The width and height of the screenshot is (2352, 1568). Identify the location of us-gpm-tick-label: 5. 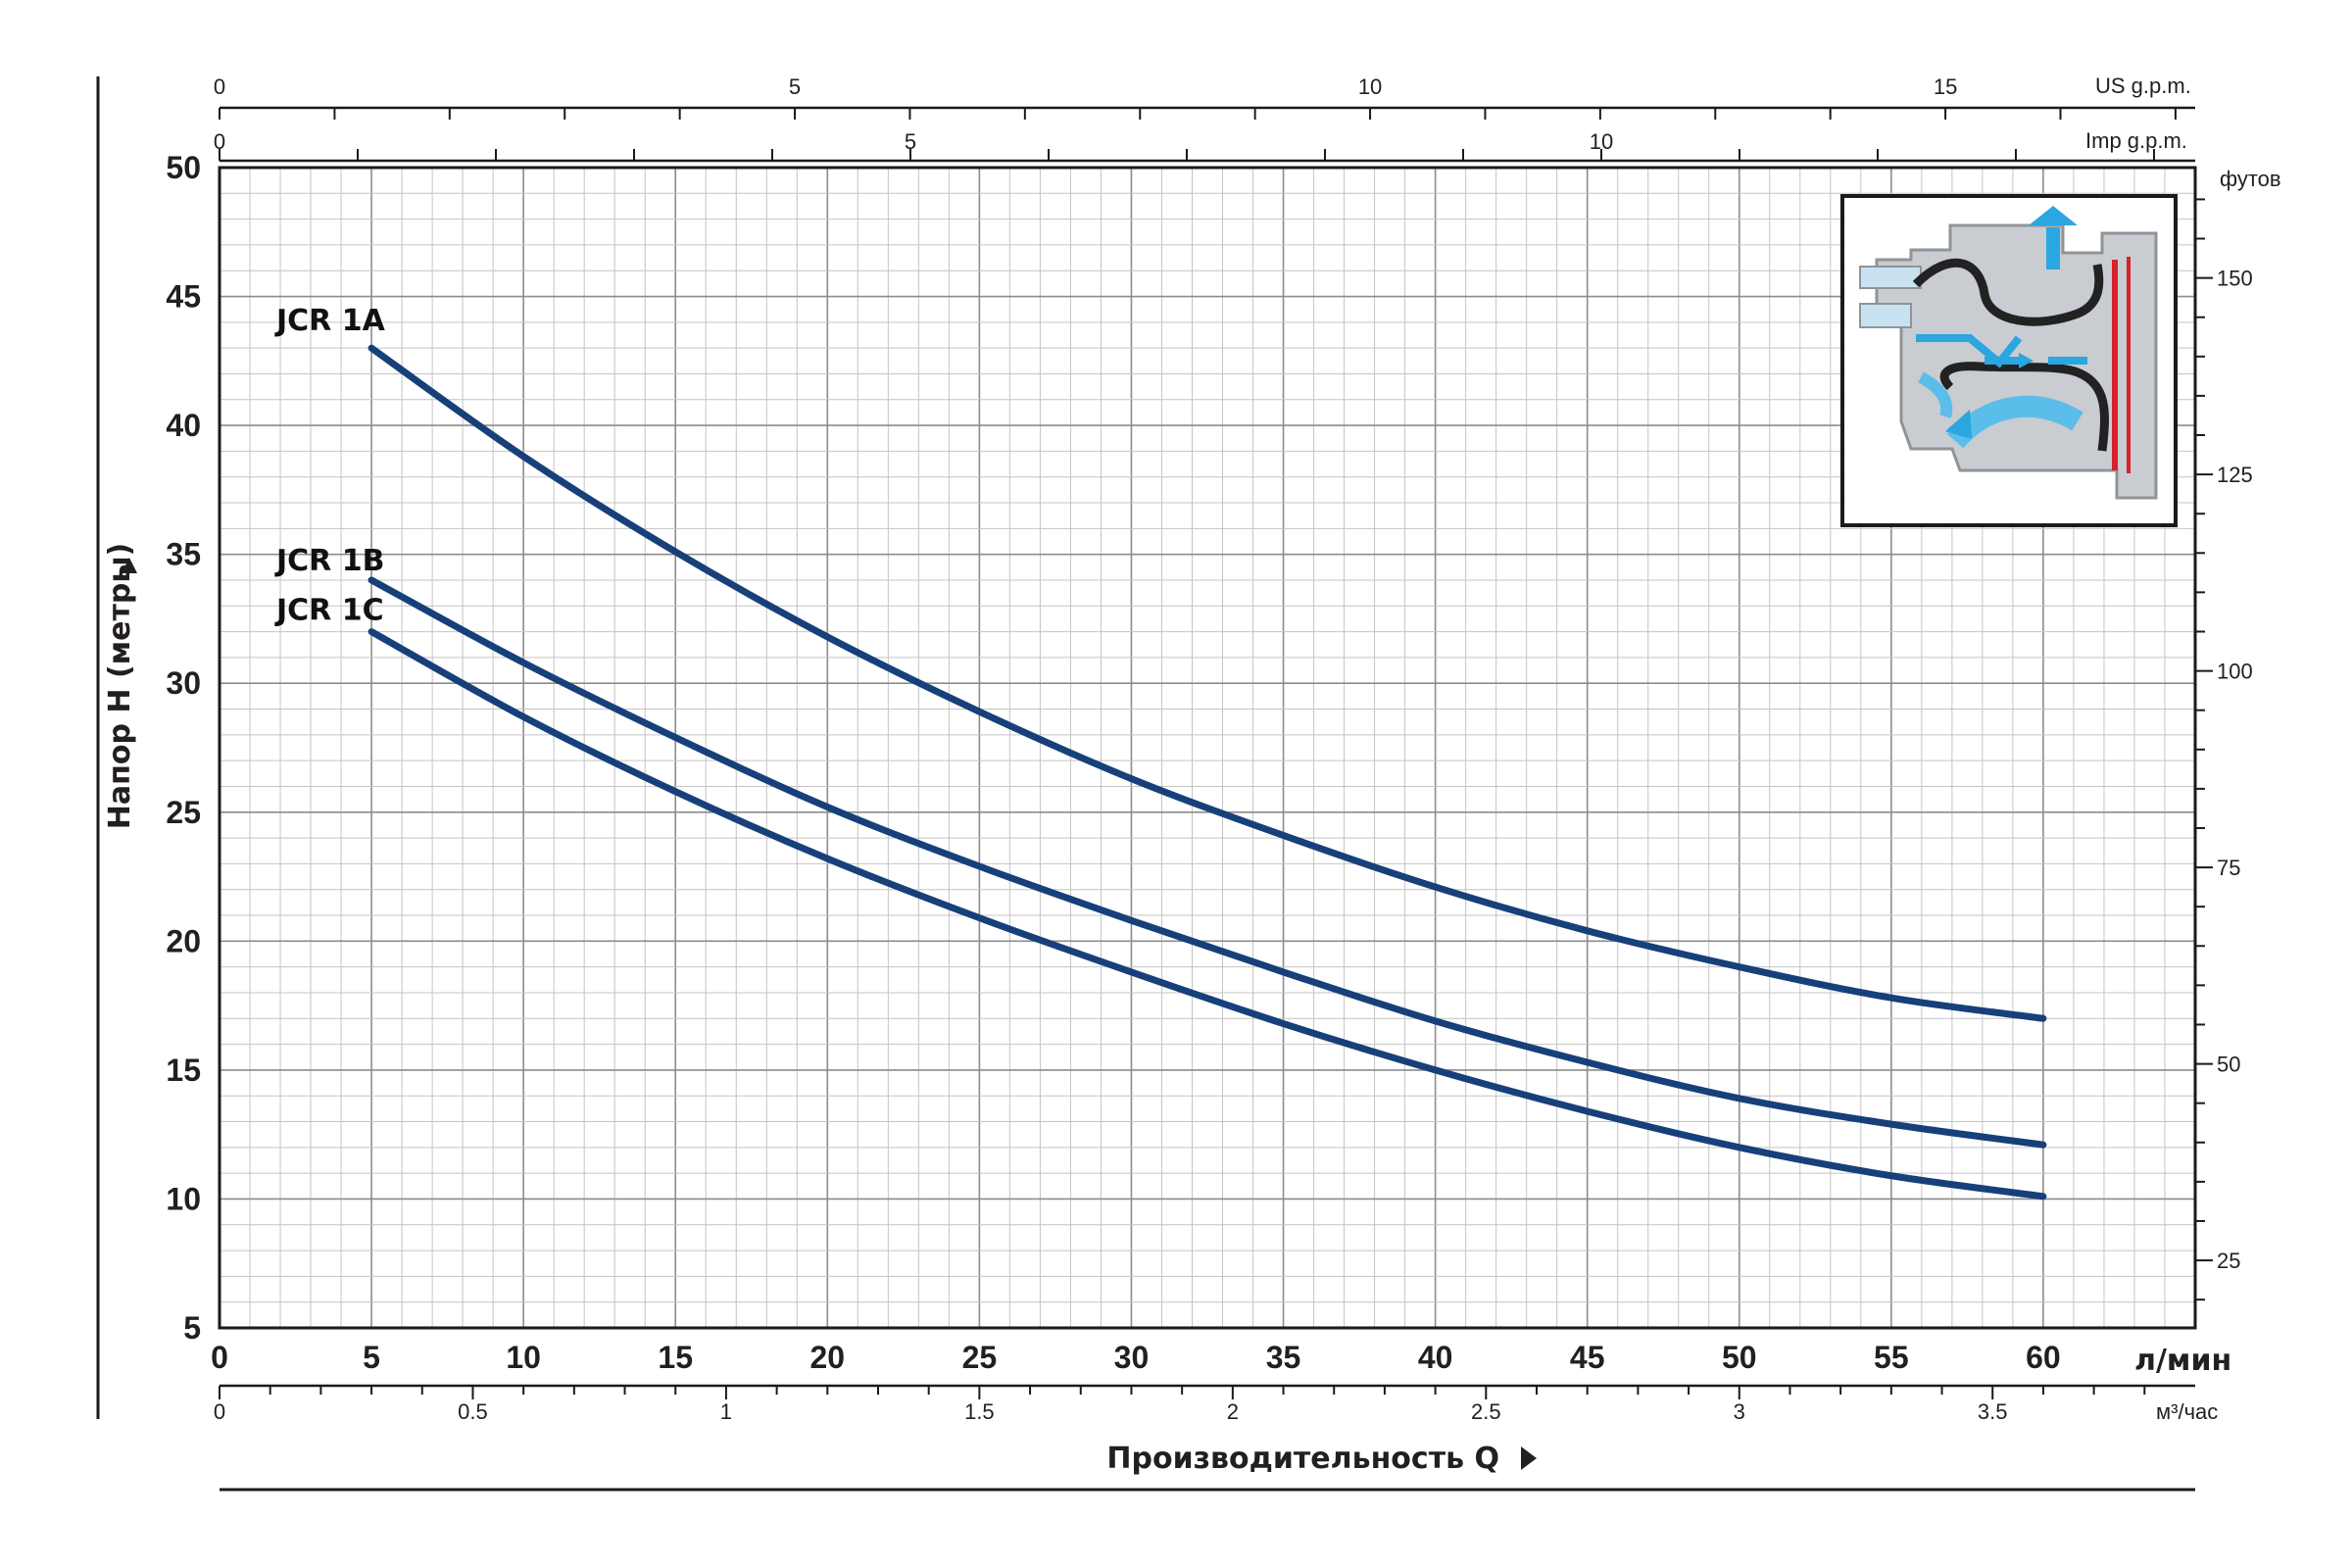
(795, 86).